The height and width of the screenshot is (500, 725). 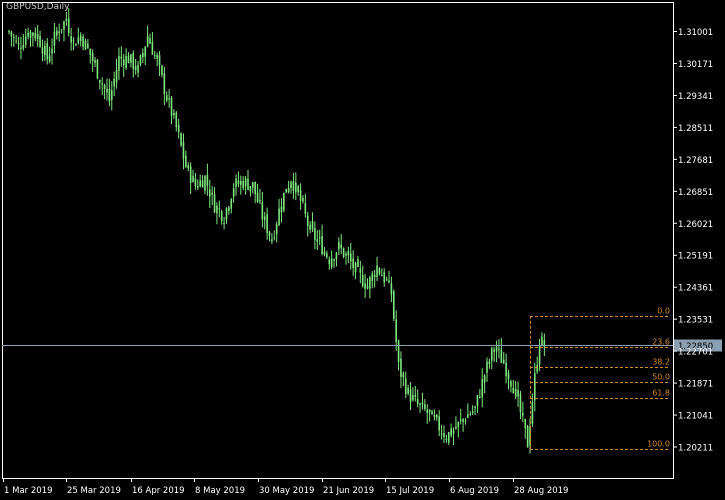 What do you see at coordinates (695, 257) in the screenshot?
I see `y-tick-label: 1.25191` at bounding box center [695, 257].